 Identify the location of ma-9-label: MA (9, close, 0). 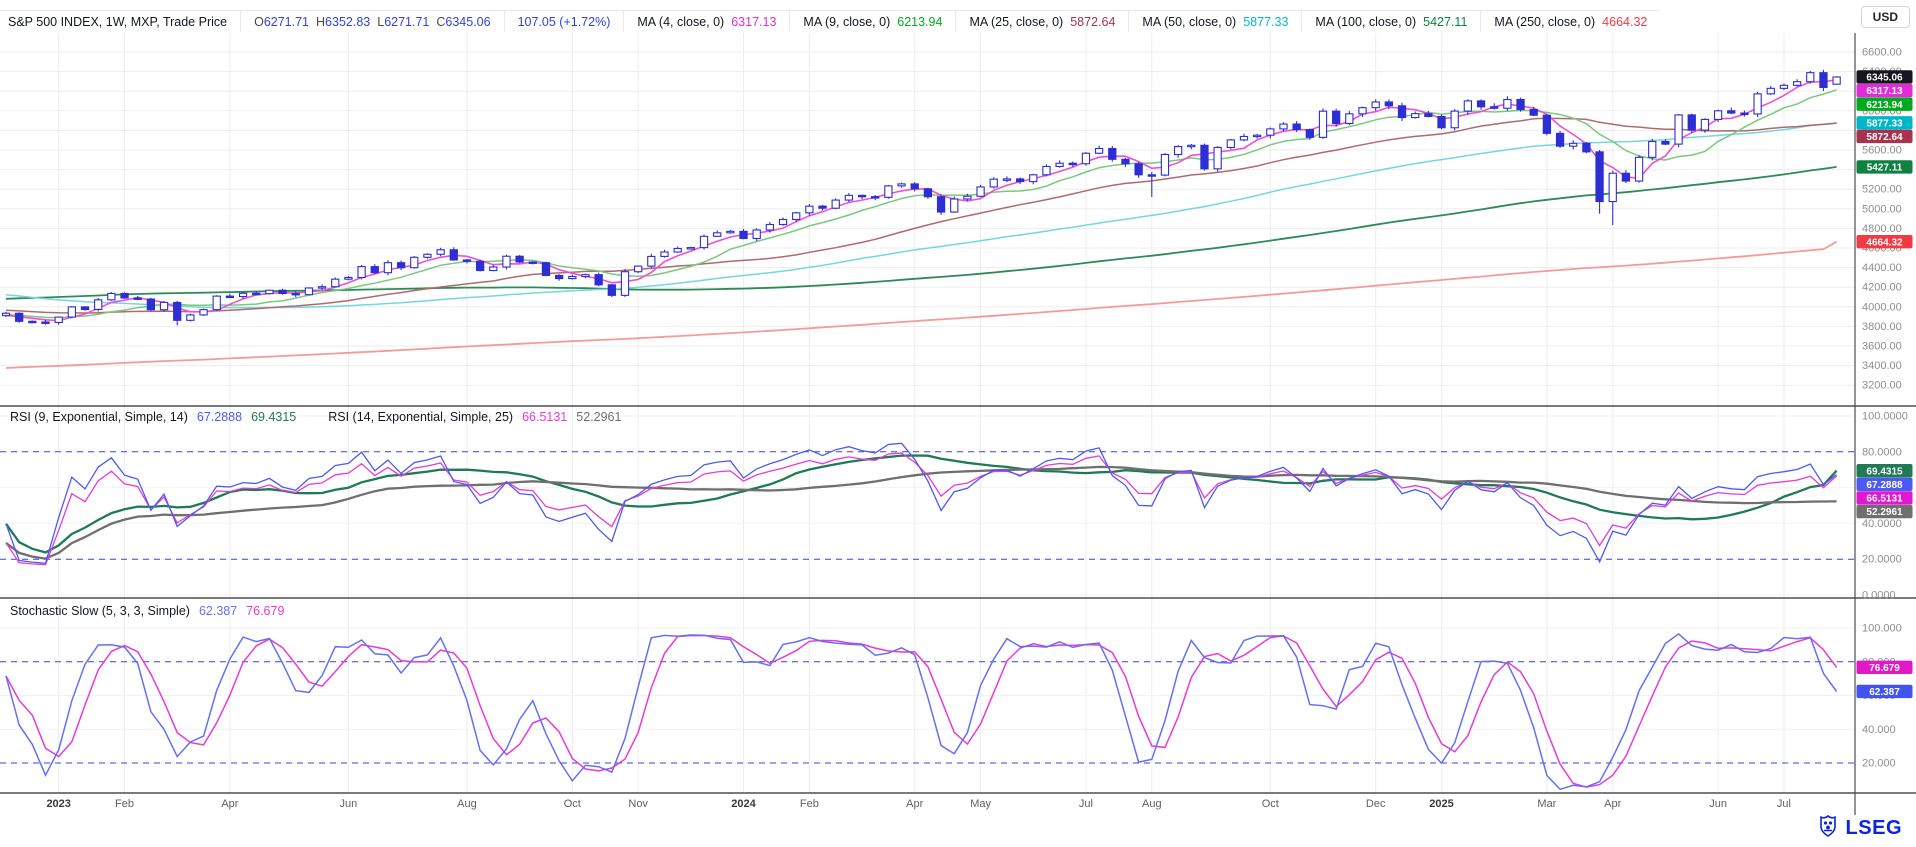
(847, 21).